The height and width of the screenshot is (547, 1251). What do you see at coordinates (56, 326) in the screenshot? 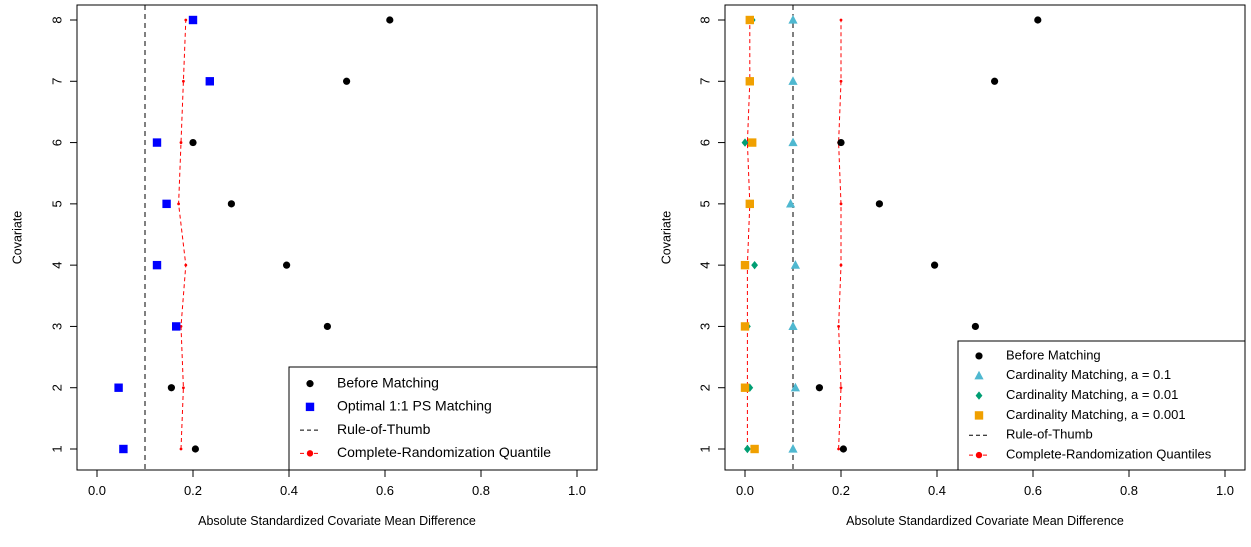
I see `y-tick-label: 3` at bounding box center [56, 326].